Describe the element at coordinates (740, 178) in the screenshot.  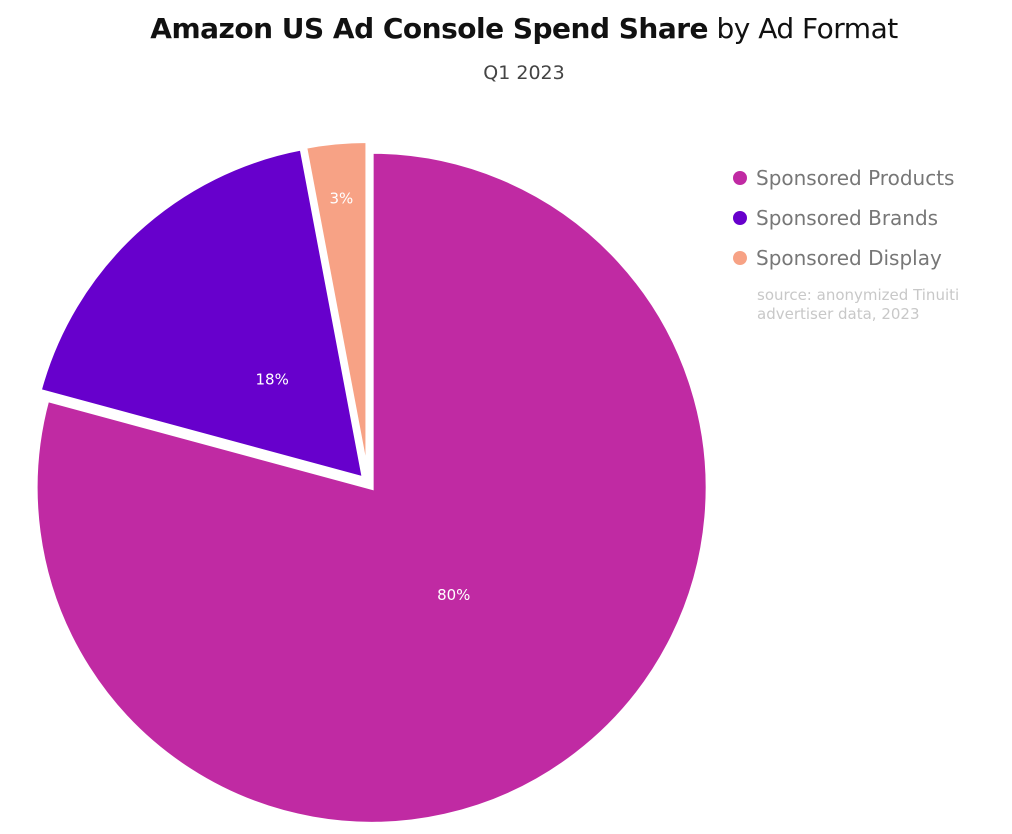
I see `legend-swatch-sponsored-products` at that location.